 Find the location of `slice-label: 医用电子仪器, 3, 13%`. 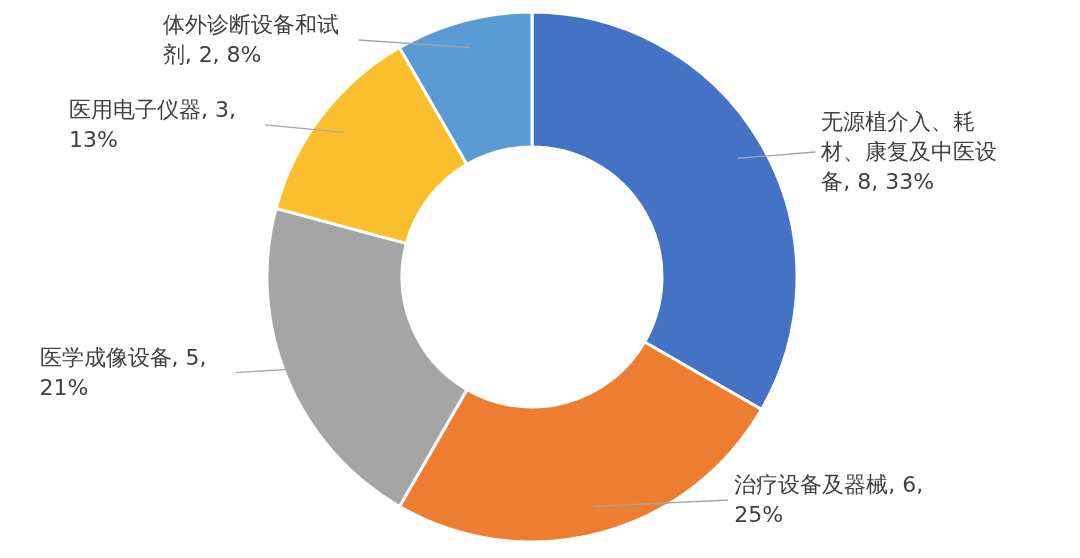

slice-label: 医用电子仪器, 3, 13% is located at coordinates (152, 124).